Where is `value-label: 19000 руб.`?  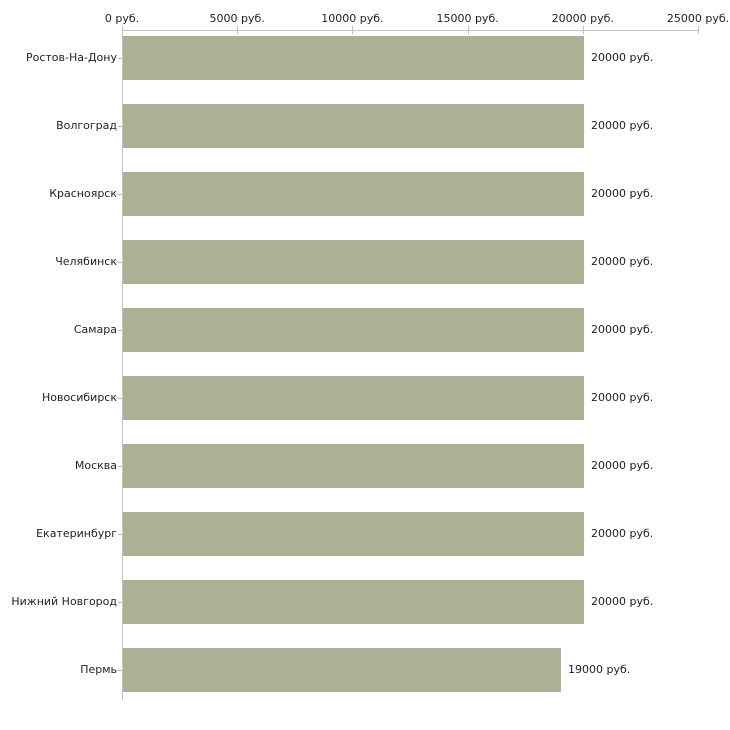
value-label: 19000 руб. is located at coordinates (599, 669).